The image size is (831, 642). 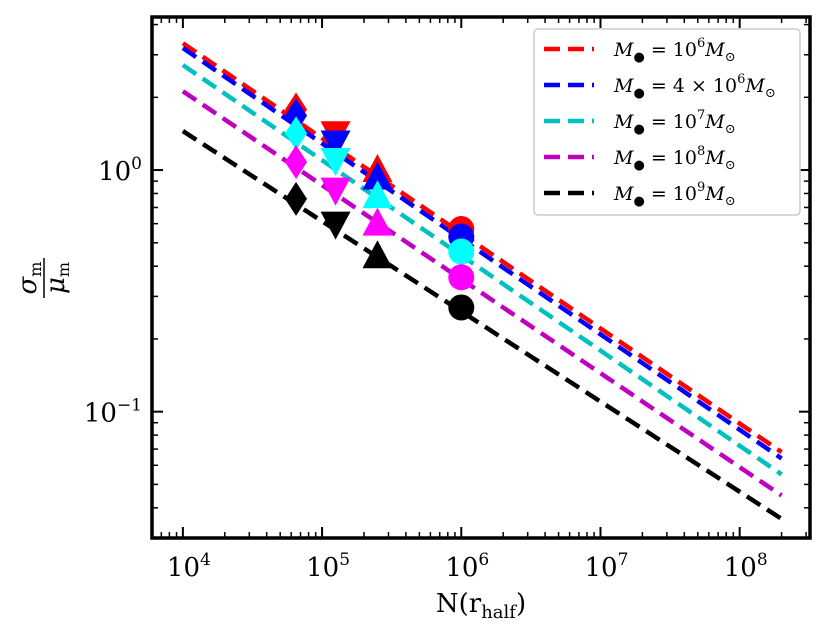 I want to click on y-axis-numerator: σm, so click(x=29, y=278).